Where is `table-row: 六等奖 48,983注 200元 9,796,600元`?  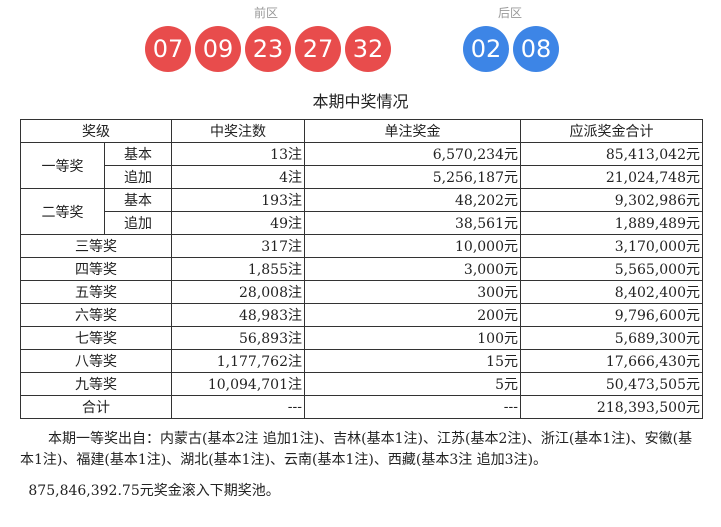 table-row: 六等奖 48,983注 200元 9,796,600元 is located at coordinates (361, 315).